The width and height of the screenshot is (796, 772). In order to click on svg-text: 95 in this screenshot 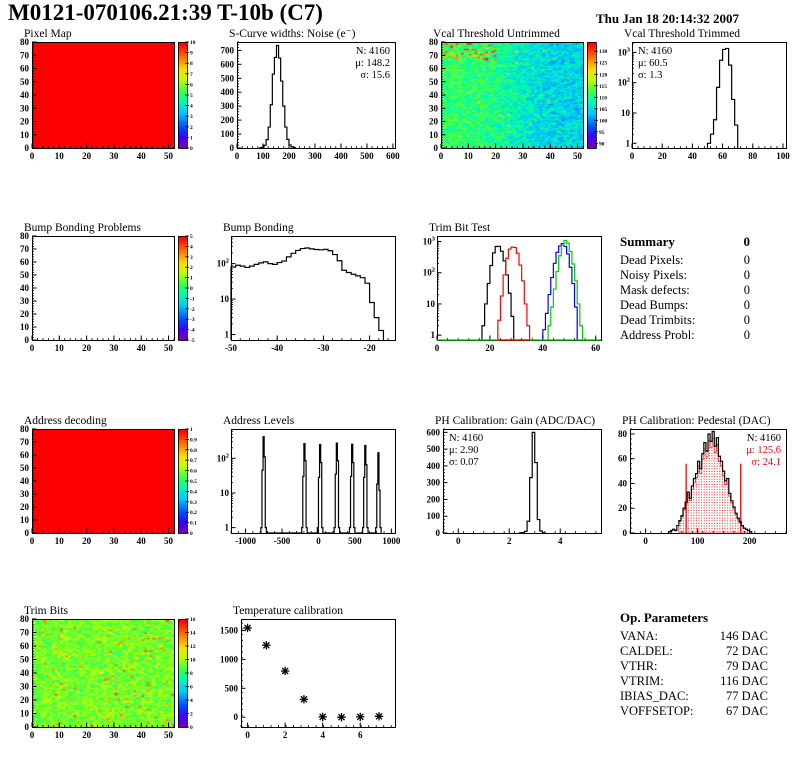, I will do `click(602, 133)`.